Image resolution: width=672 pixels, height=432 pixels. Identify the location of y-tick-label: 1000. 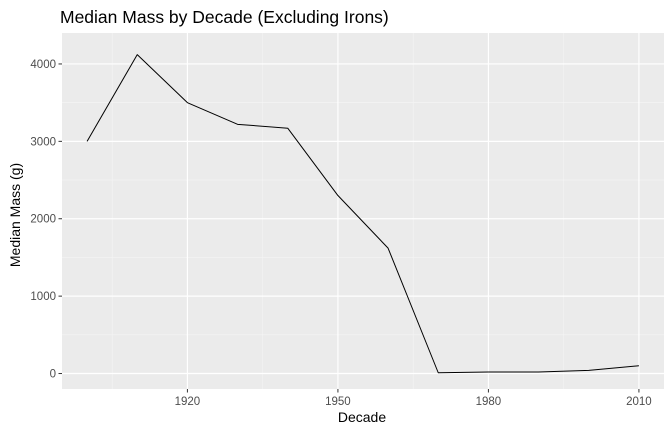
(43, 297).